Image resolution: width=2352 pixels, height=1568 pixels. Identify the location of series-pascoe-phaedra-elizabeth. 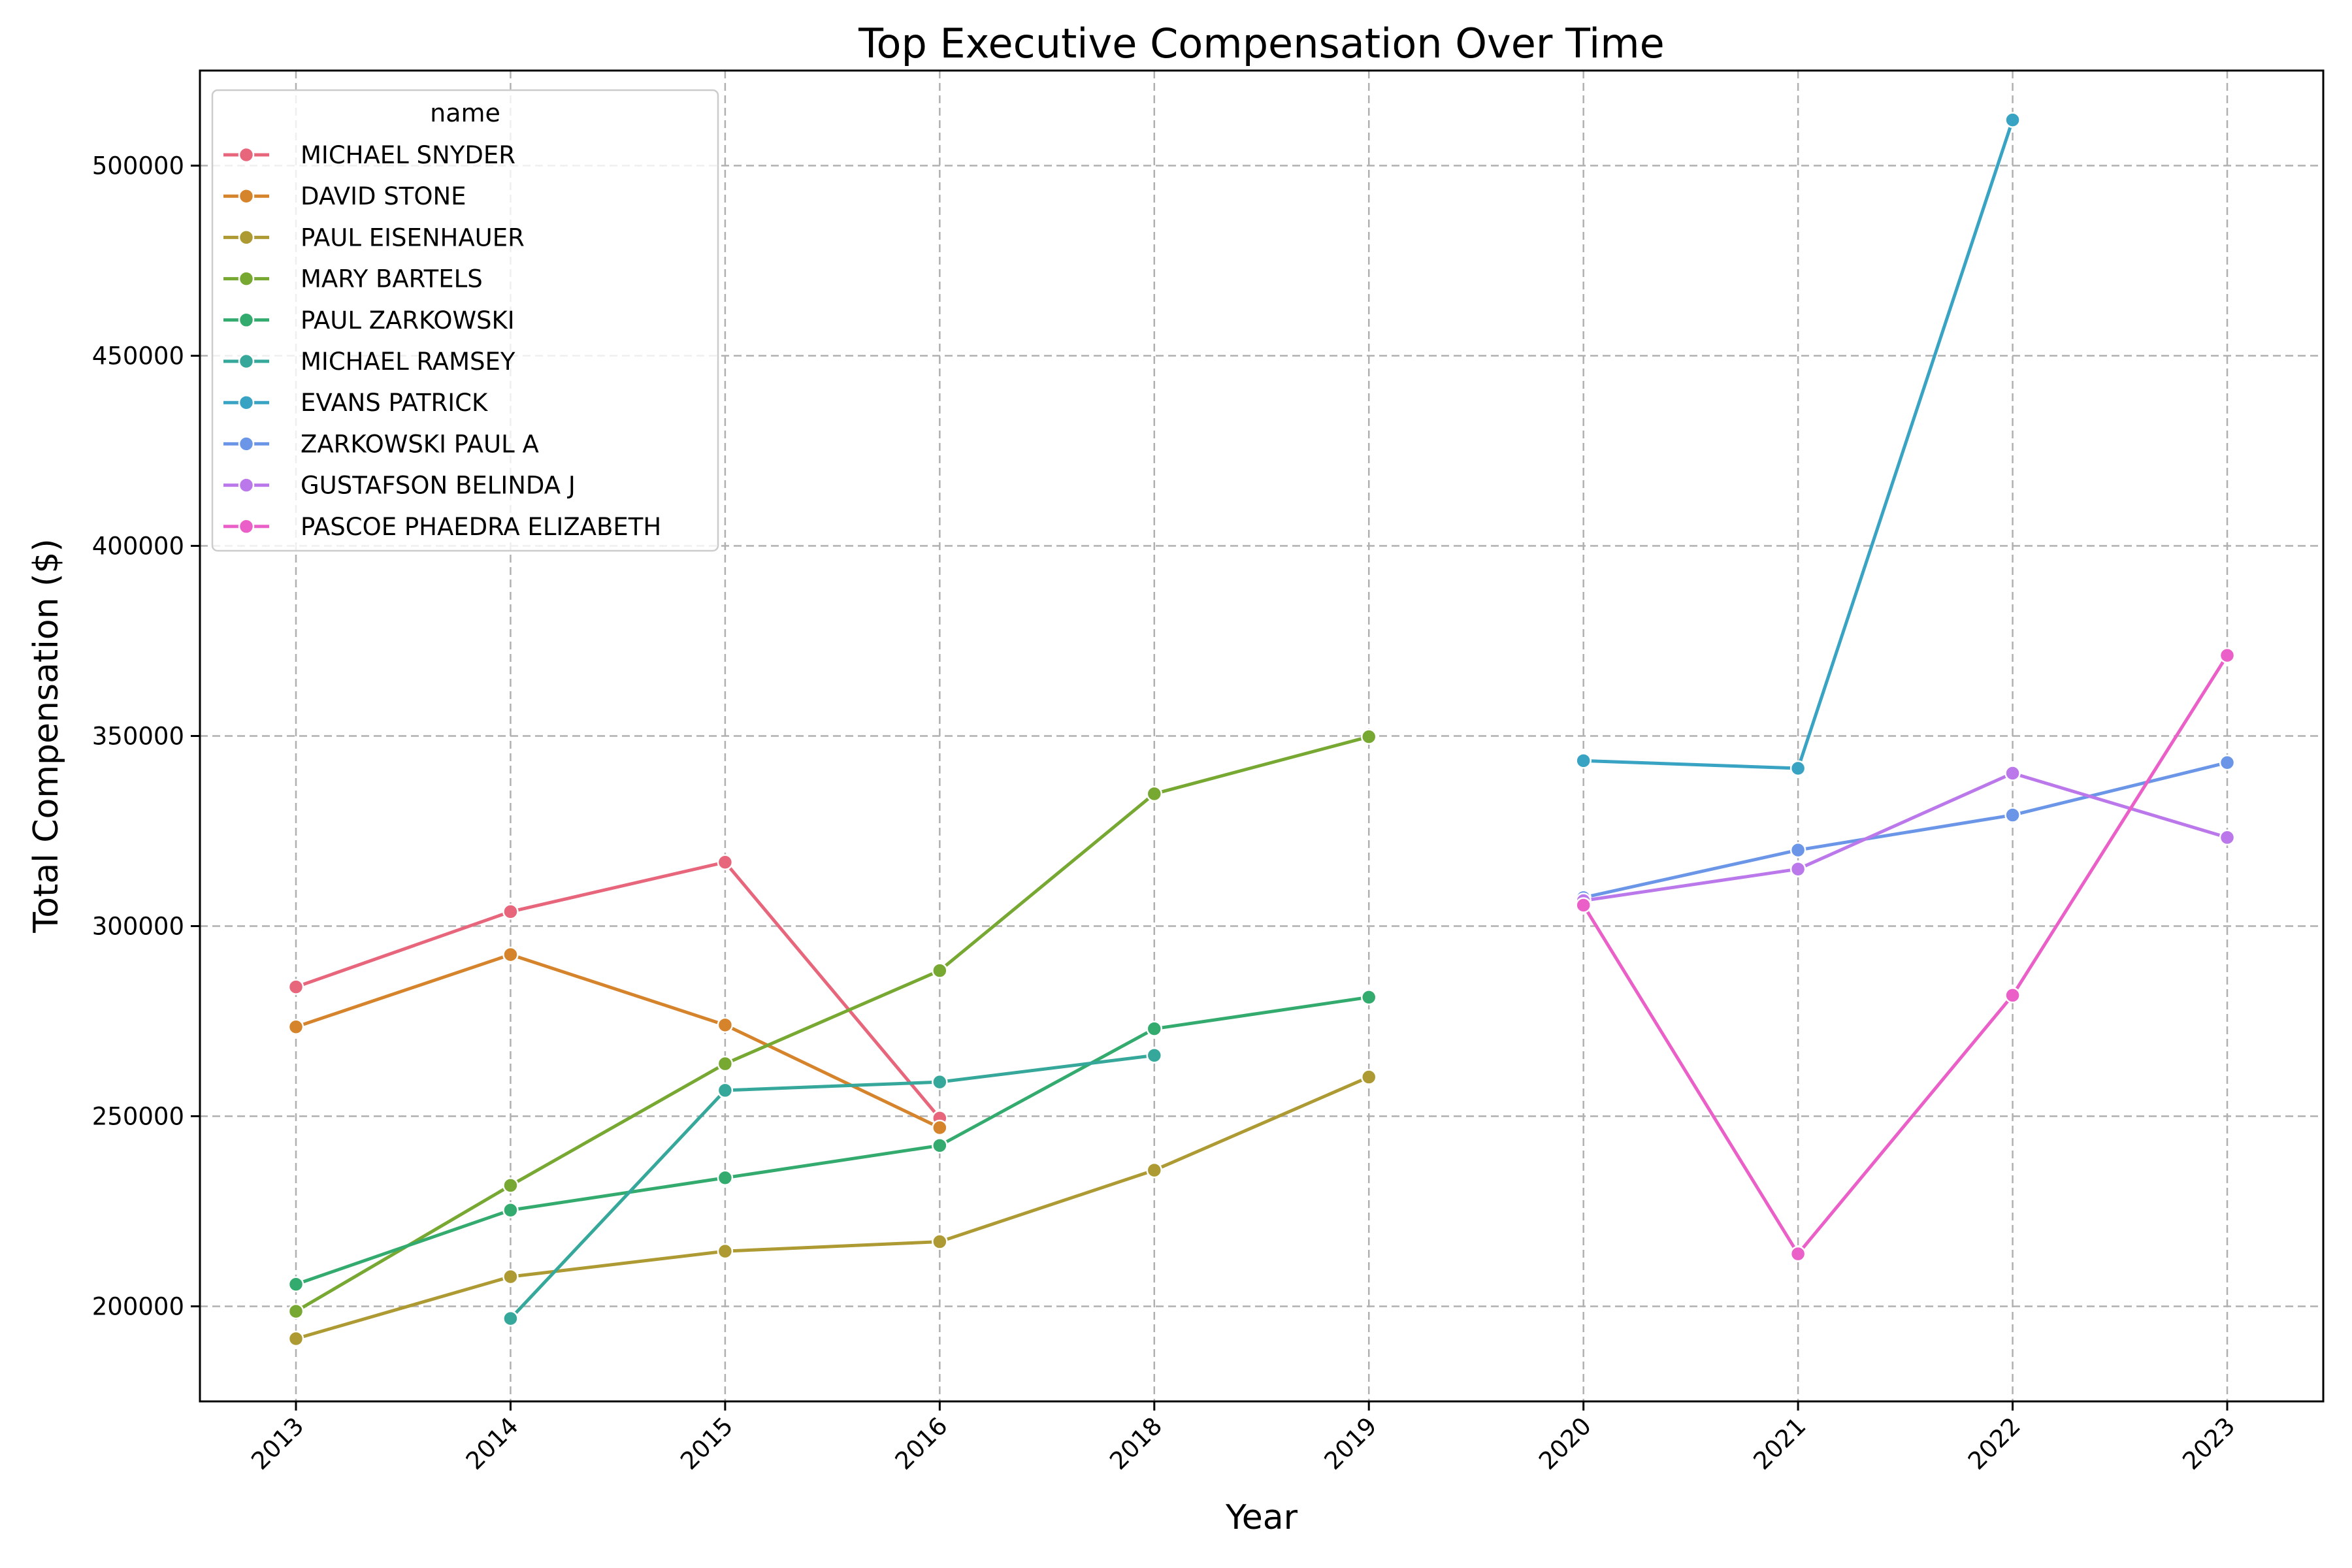
(1905, 954).